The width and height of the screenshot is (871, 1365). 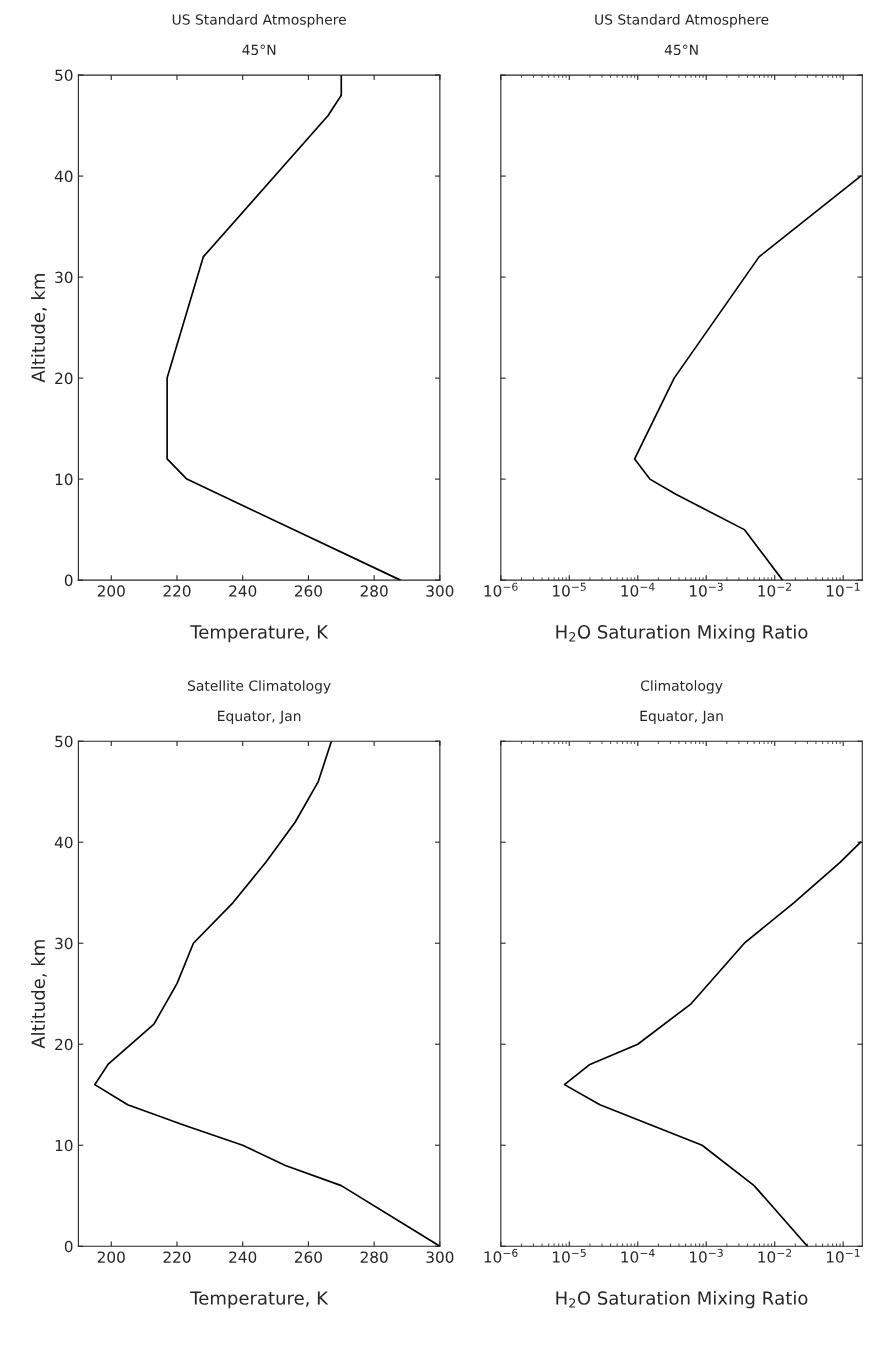 What do you see at coordinates (259, 687) in the screenshot?
I see `chart-title: Satellite Climatology` at bounding box center [259, 687].